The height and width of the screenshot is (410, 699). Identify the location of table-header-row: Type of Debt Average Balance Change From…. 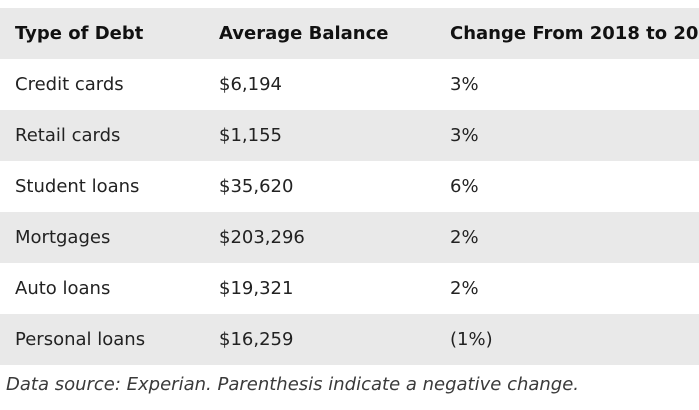
(349, 33).